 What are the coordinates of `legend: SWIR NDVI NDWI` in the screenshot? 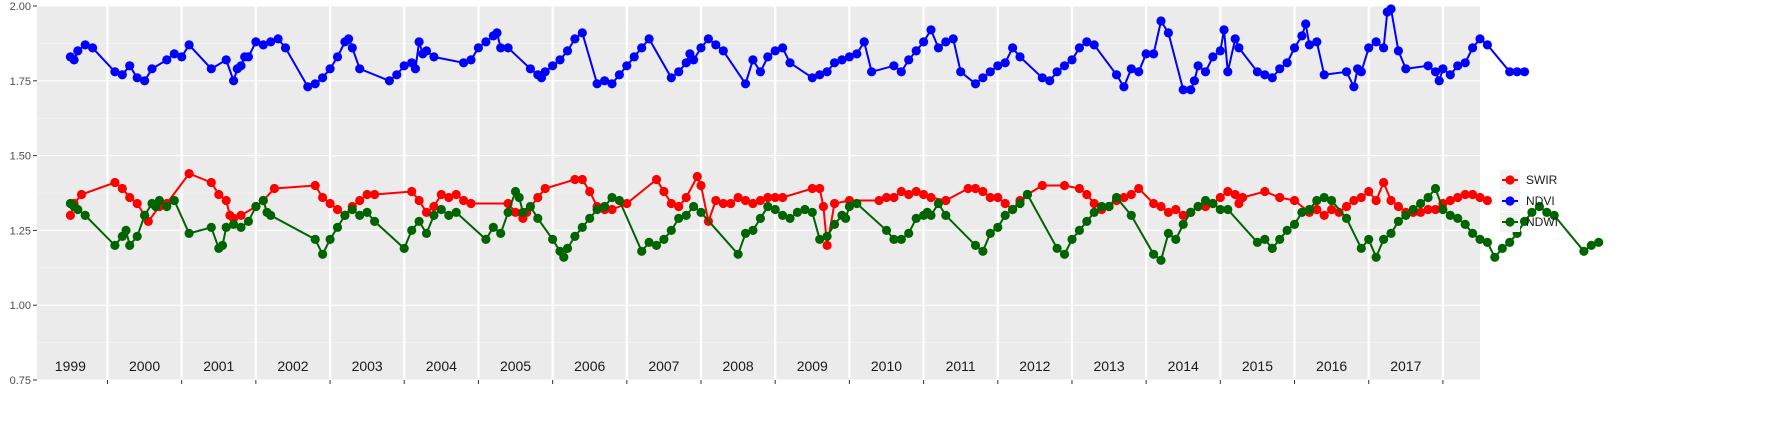 It's located at (1529, 201).